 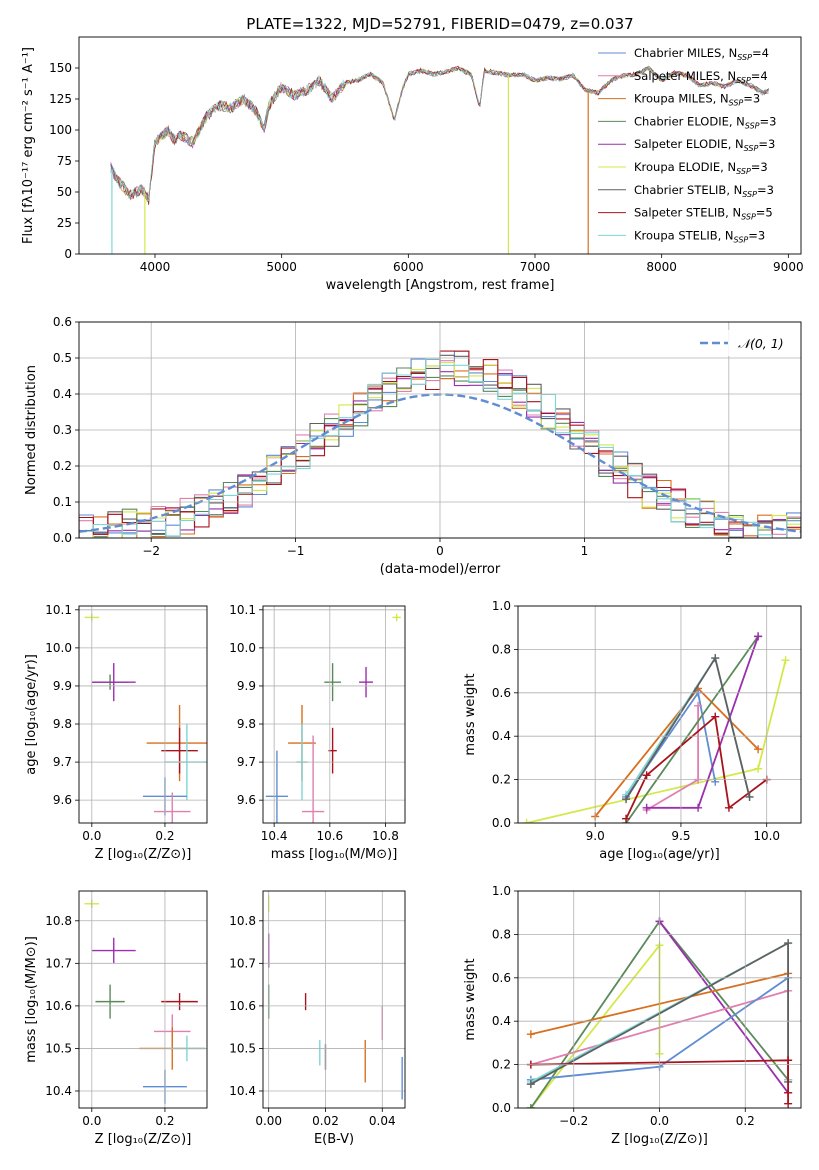 What do you see at coordinates (242, 610) in the screenshot?
I see `y-tick-label: 10.1` at bounding box center [242, 610].